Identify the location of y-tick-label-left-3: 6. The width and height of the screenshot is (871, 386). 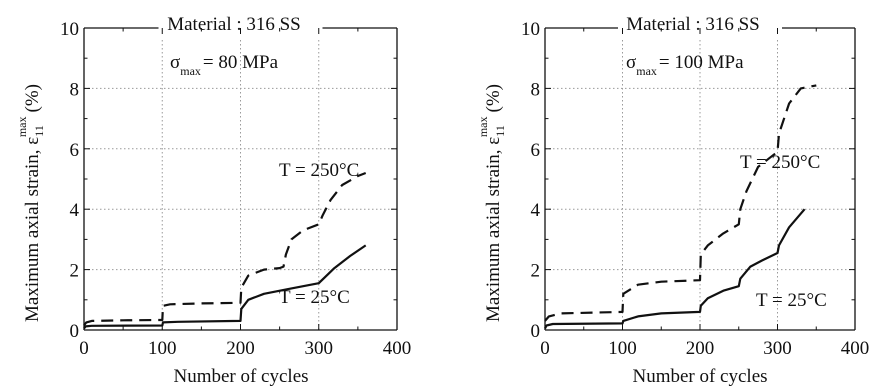
(75, 150).